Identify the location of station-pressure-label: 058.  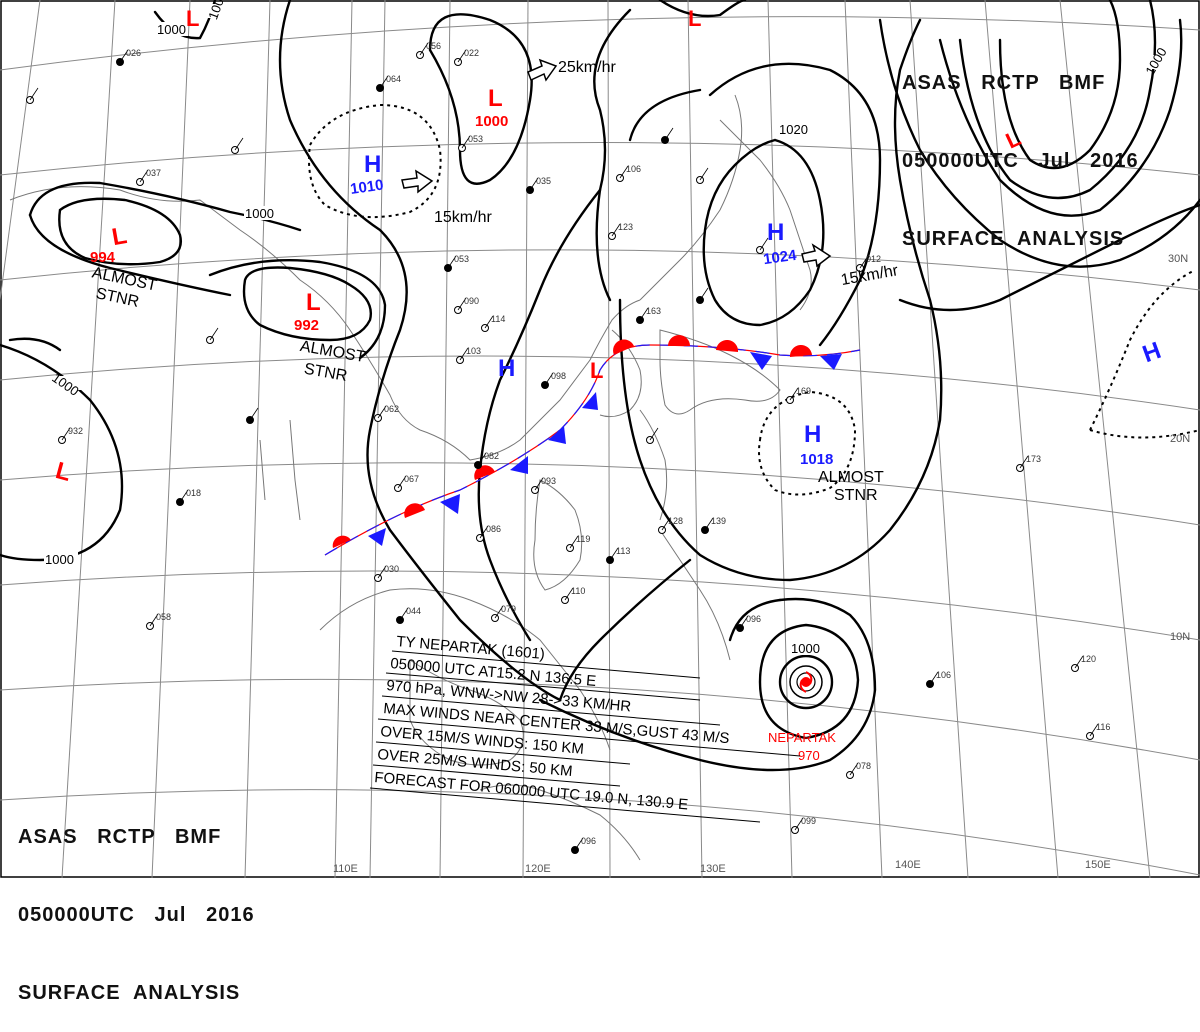
(163, 617).